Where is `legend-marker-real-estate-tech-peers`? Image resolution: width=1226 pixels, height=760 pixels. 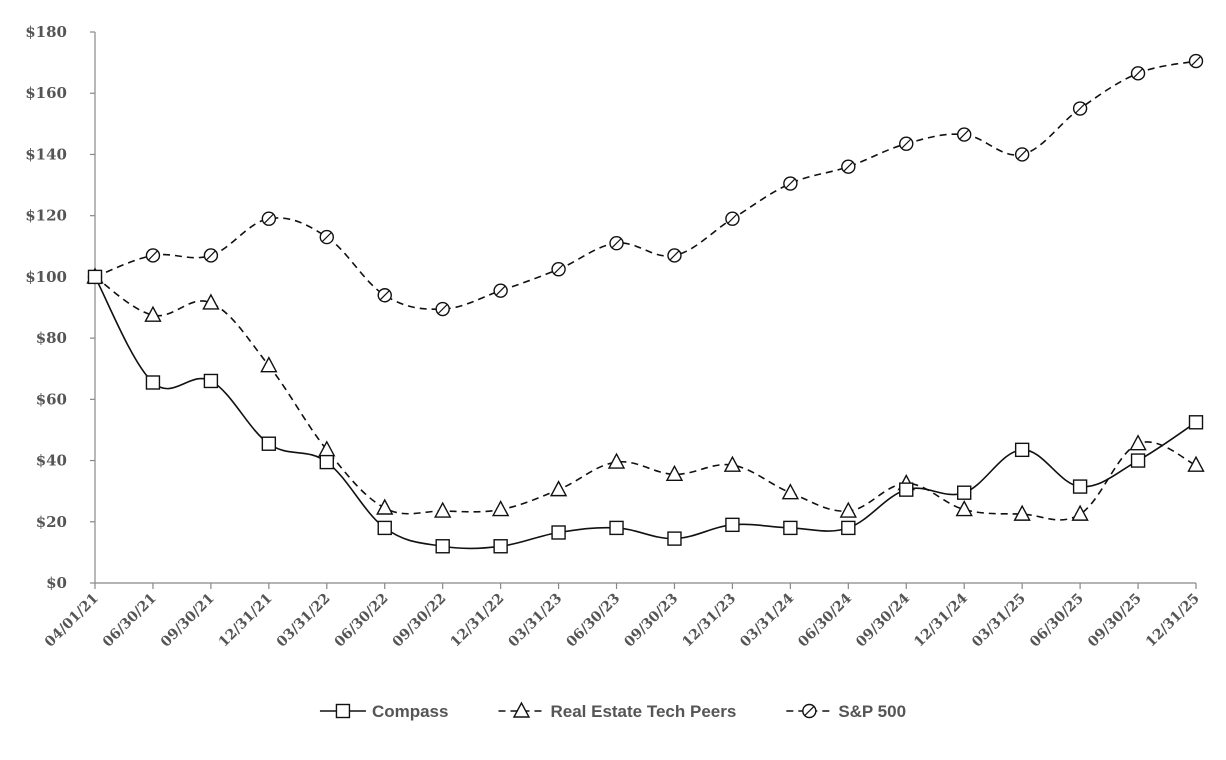
legend-marker-real-estate-tech-peers is located at coordinates (521, 709).